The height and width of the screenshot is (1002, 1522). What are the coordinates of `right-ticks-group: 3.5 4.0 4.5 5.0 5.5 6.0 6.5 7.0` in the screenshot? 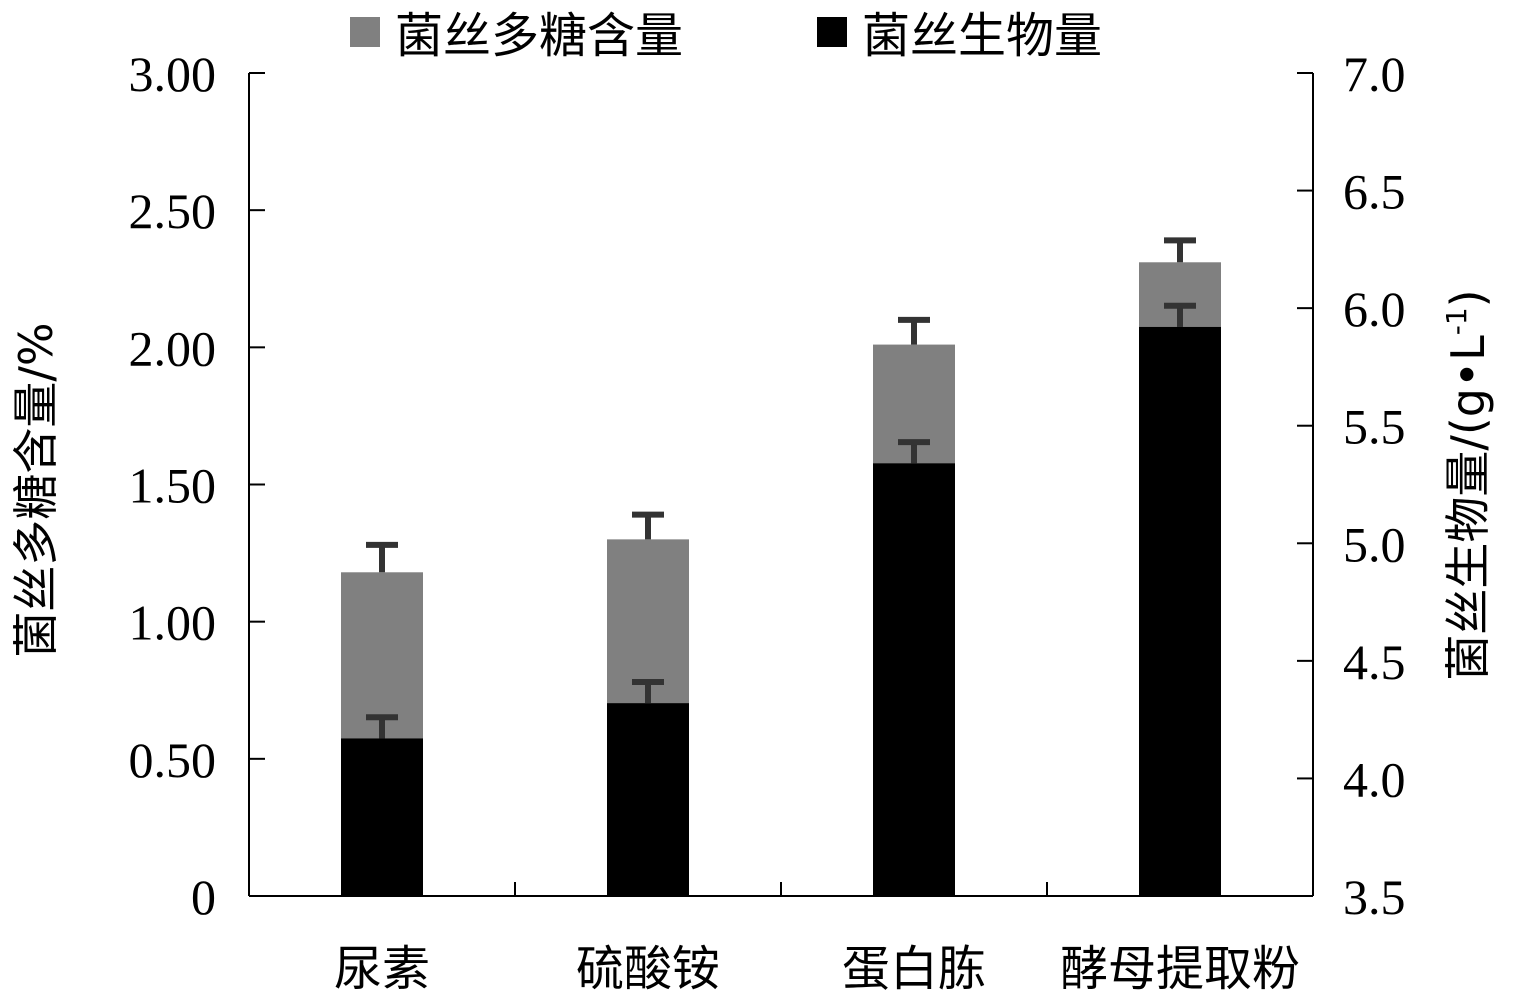 It's located at (1351, 485).